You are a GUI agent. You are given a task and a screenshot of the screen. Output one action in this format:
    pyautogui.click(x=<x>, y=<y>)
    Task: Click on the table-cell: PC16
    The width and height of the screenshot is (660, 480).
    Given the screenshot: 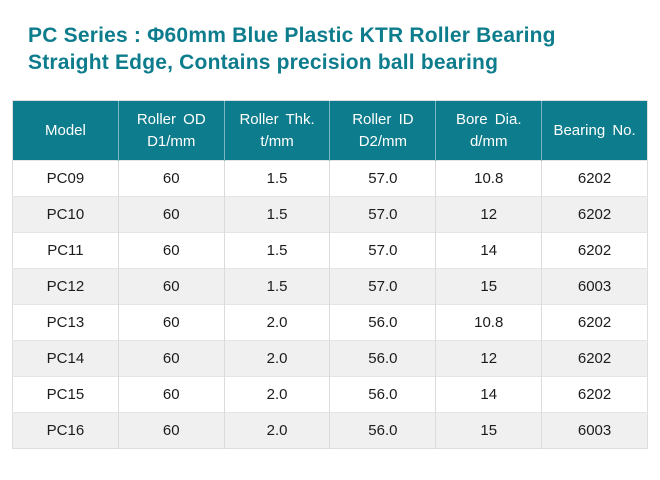 What is the action you would take?
    pyautogui.click(x=65, y=430)
    